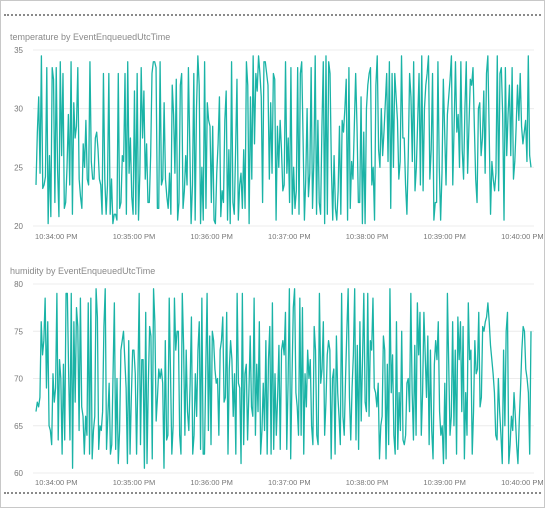  What do you see at coordinates (367, 482) in the screenshot?
I see `humidity-x-tick-label: 10:38:00 PM` at bounding box center [367, 482].